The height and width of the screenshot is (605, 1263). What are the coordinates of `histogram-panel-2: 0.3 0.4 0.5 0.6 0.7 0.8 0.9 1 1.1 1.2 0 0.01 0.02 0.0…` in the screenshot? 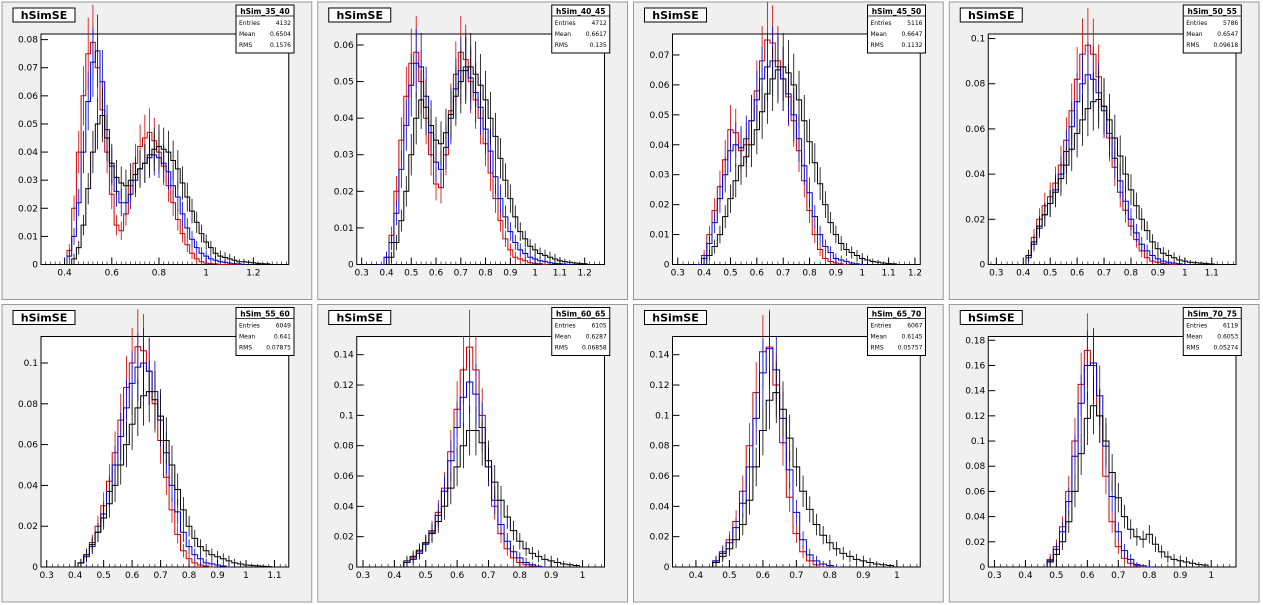 It's located at (472, 150).